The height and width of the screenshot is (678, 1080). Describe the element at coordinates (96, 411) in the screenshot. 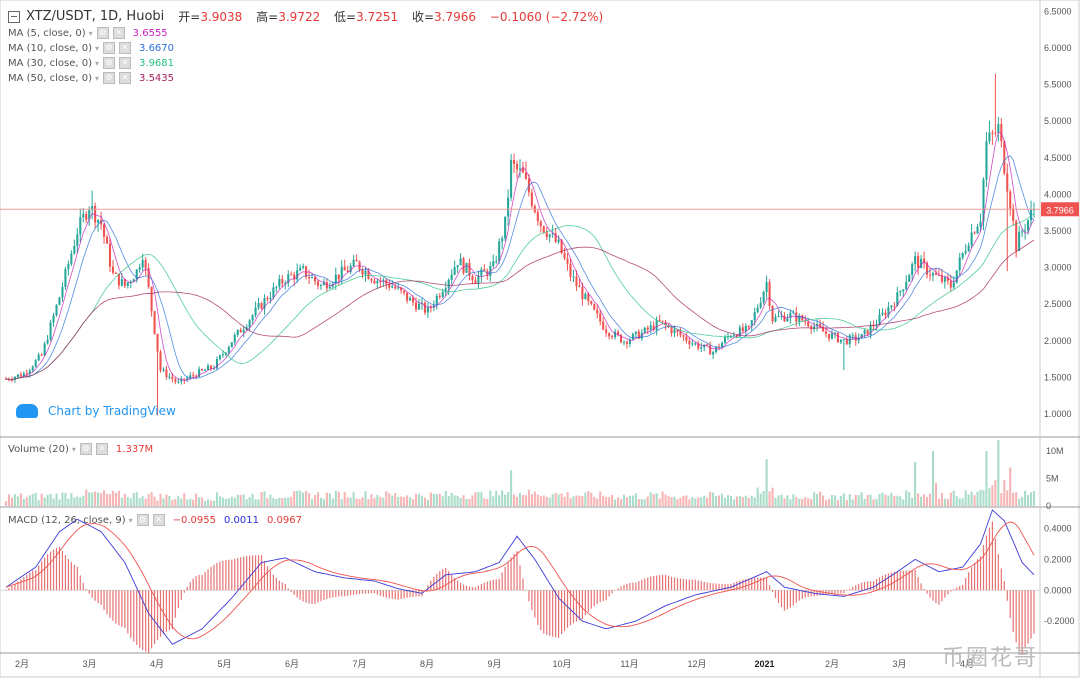

I see `tradingview-brand: Chart by TradingView` at that location.